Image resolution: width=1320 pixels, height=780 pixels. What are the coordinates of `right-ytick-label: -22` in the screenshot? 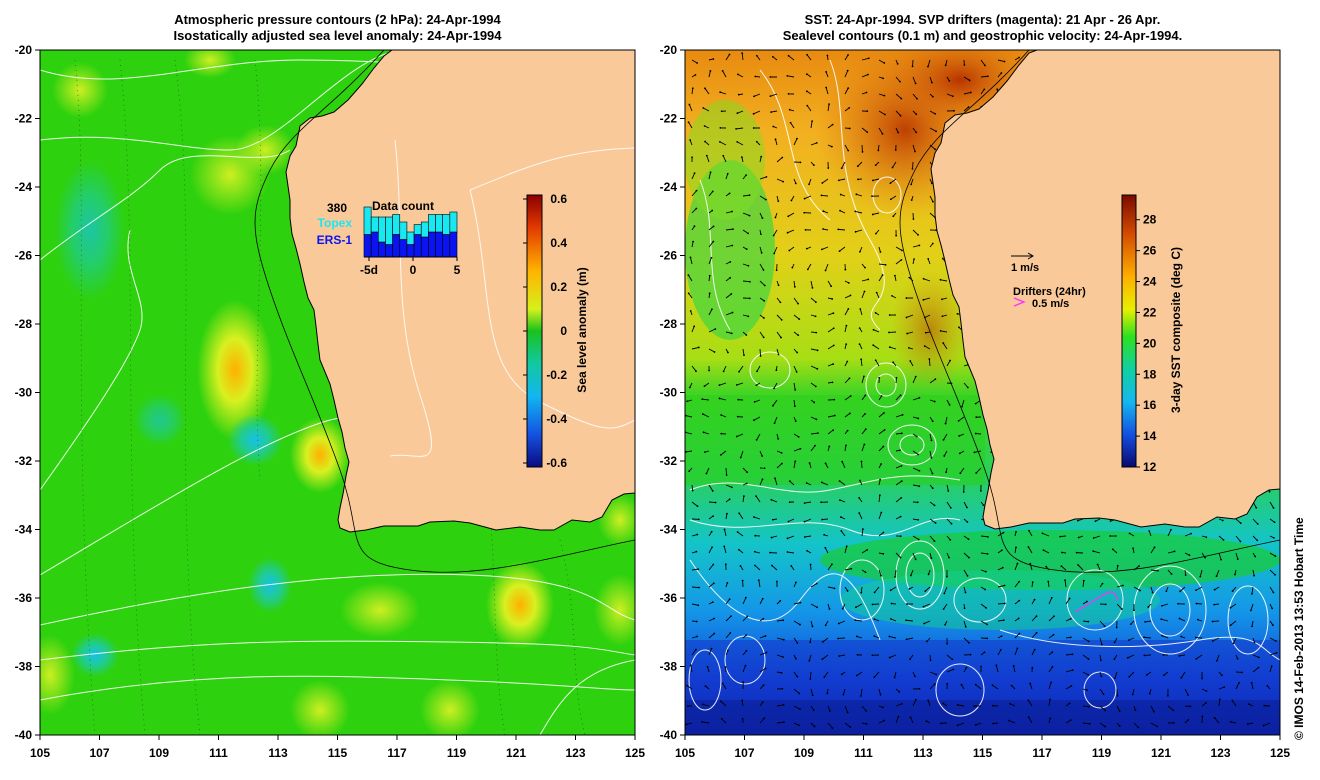 It's located at (669, 119).